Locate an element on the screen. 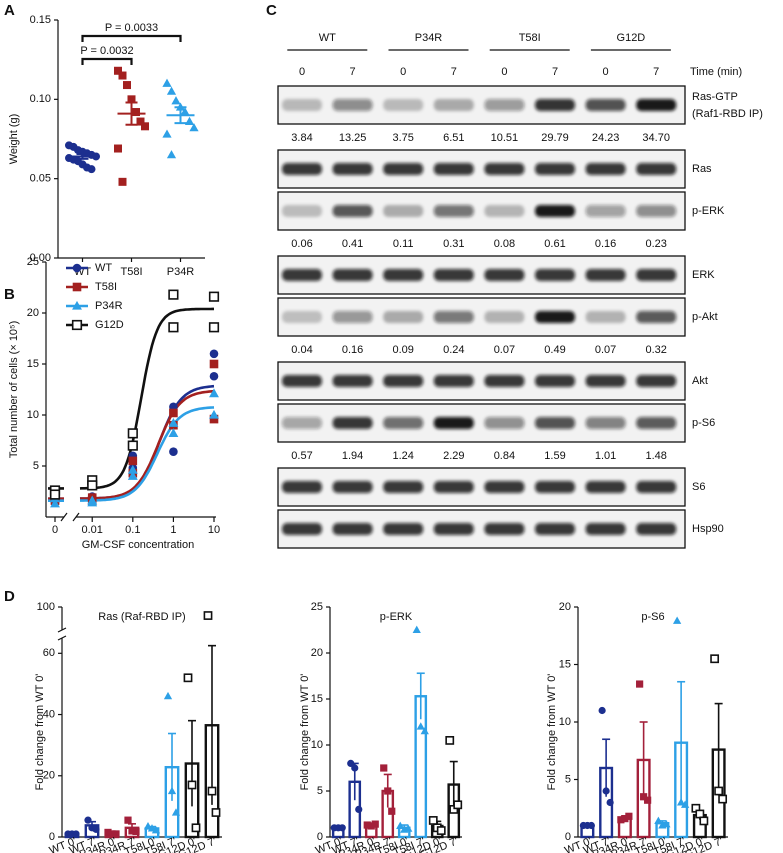 This screenshot has width=783, height=853. p-value: P = 0.0032 is located at coordinates (106, 51).